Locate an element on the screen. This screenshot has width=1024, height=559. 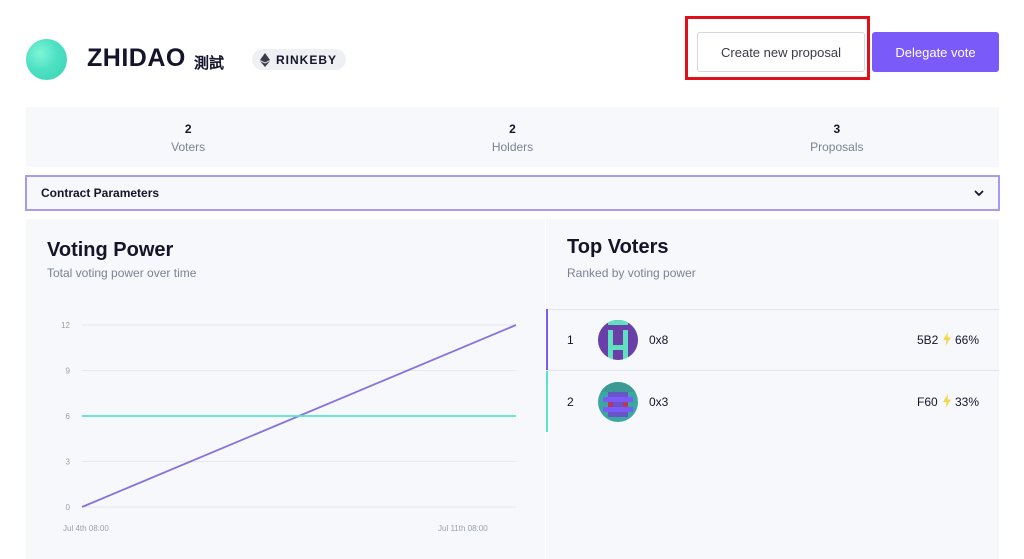
voter-address-end: 5B2 is located at coordinates (928, 339).